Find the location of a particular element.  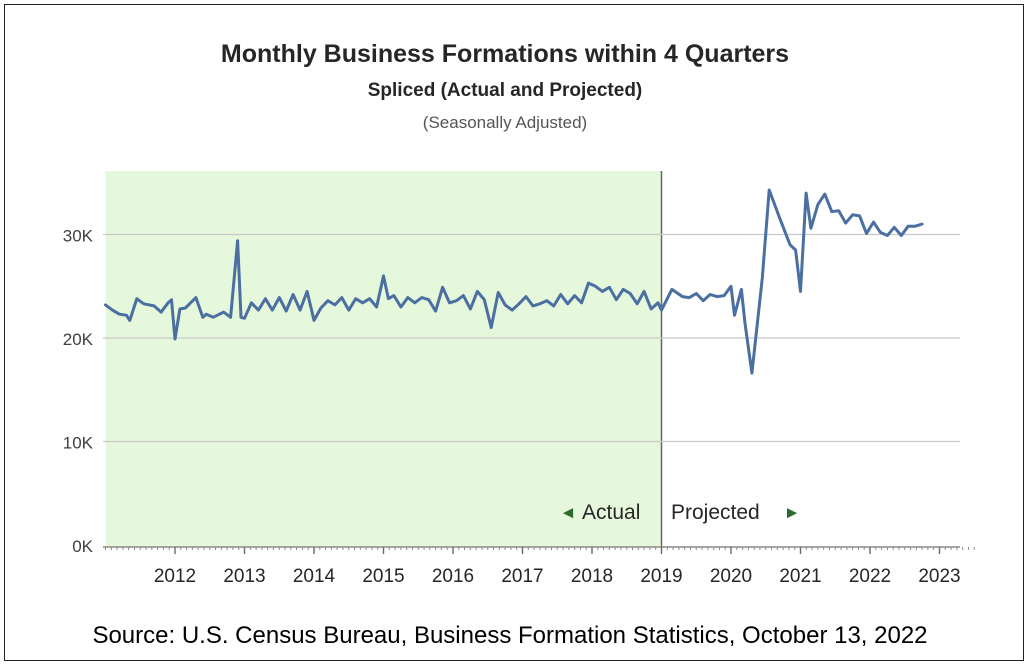

actual-arrow: ◄ is located at coordinates (568, 512).